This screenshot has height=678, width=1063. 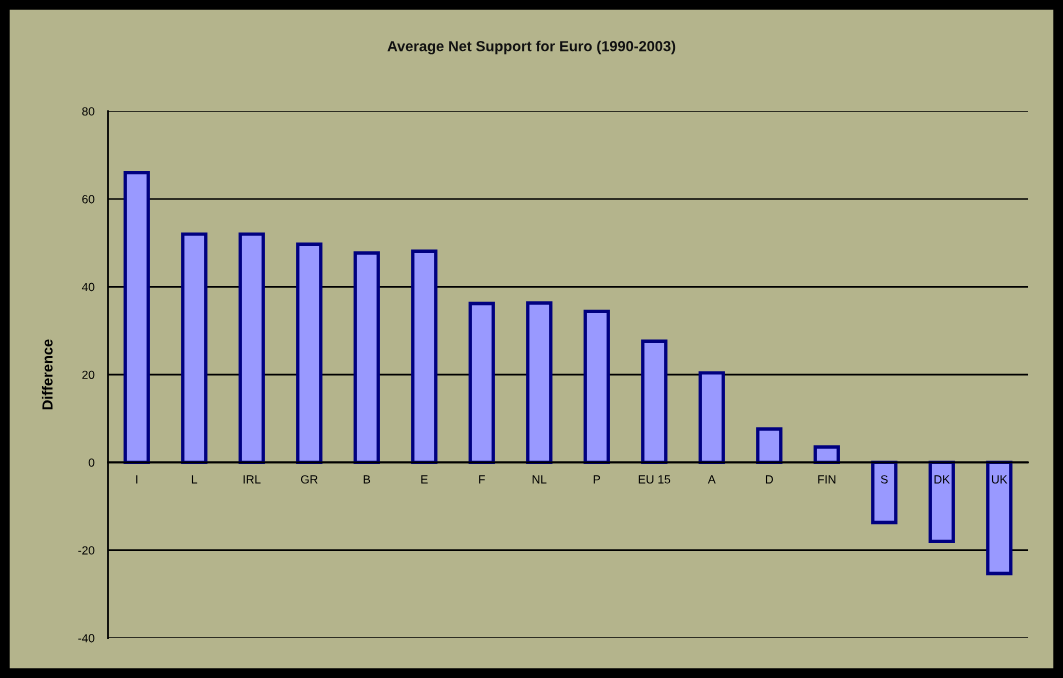 I want to click on x-tick-label: IRL, so click(x=252, y=479).